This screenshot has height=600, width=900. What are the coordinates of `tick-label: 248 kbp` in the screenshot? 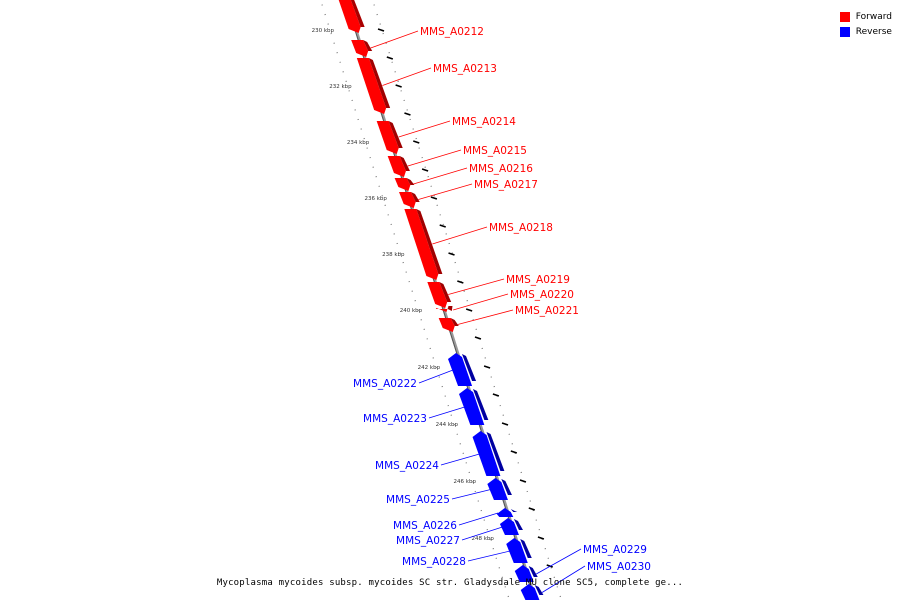 It's located at (482, 539).